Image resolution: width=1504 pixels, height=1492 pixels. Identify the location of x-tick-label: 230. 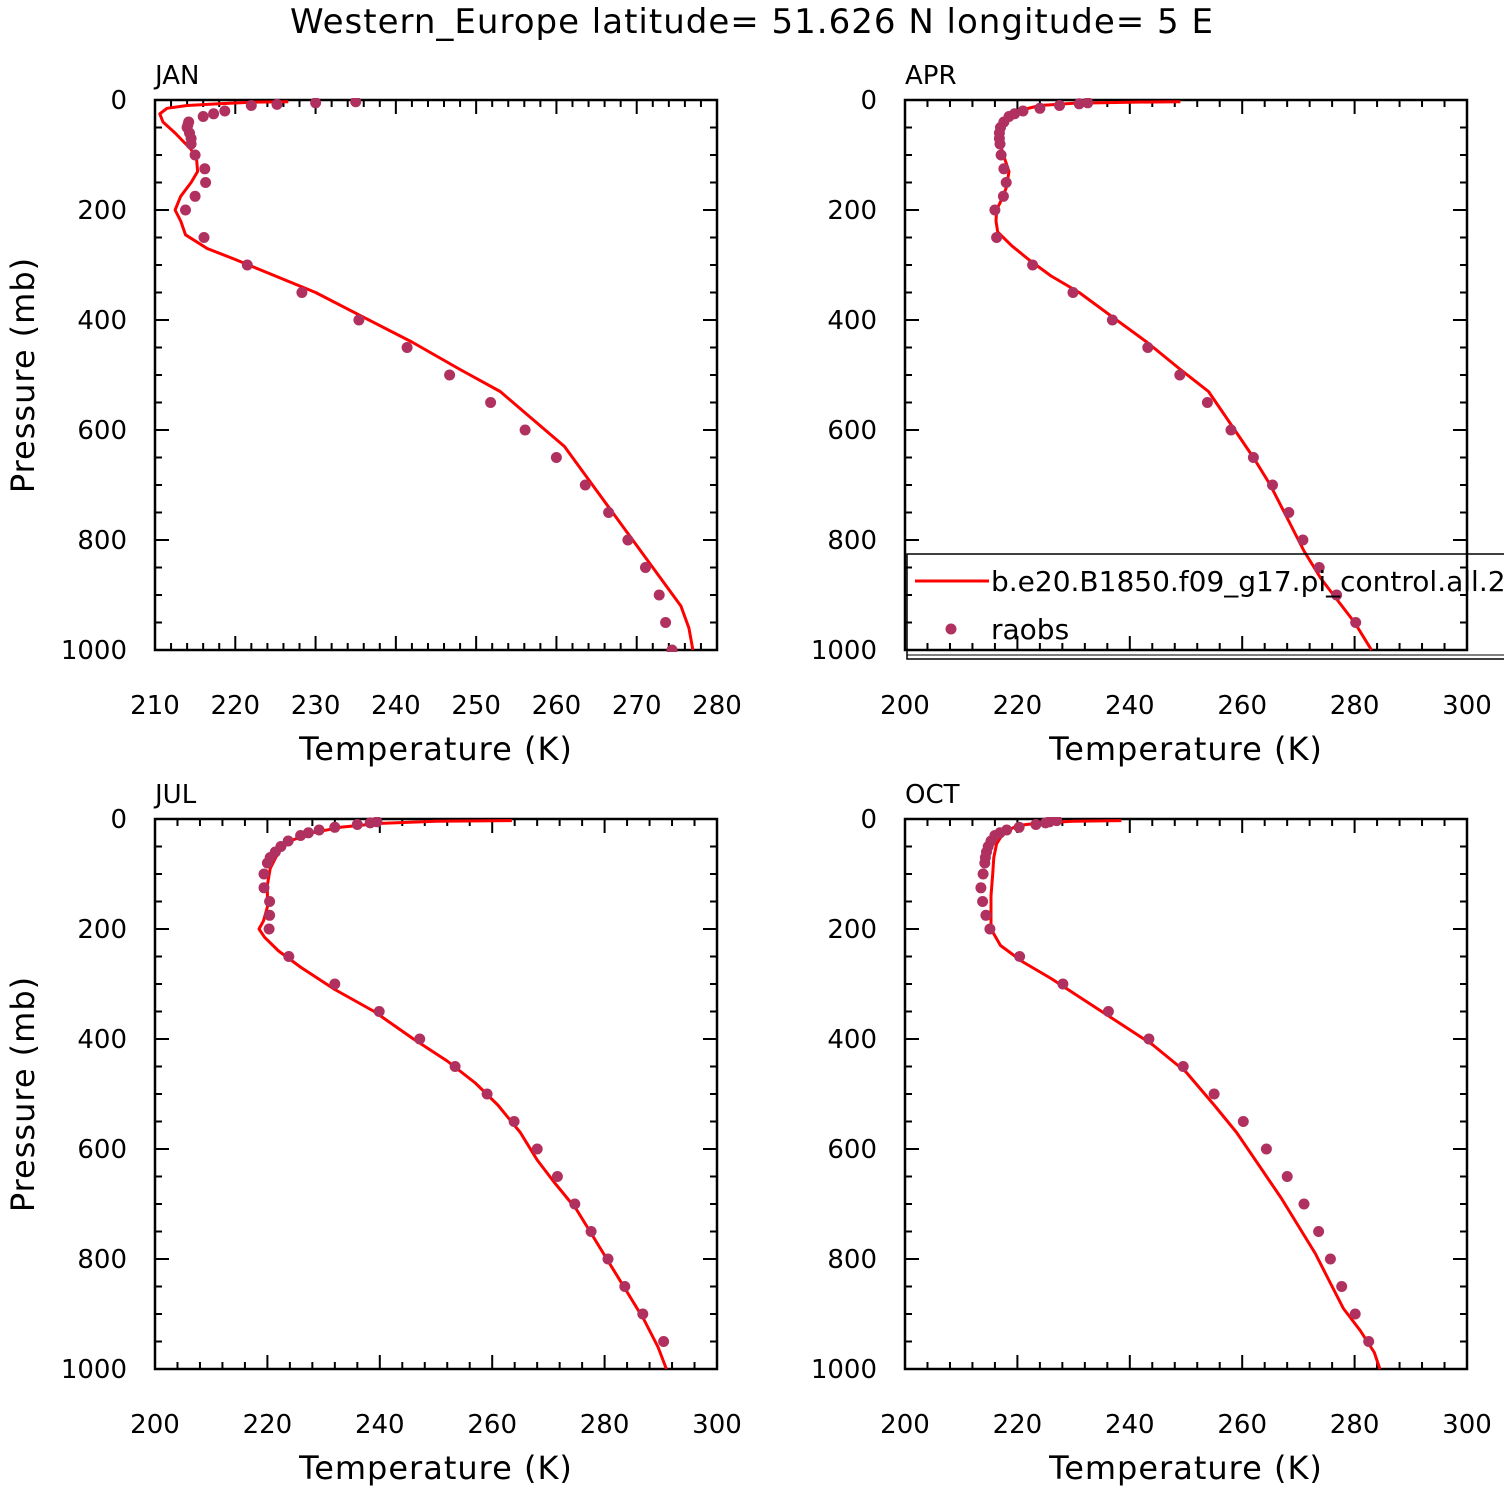
(316, 706).